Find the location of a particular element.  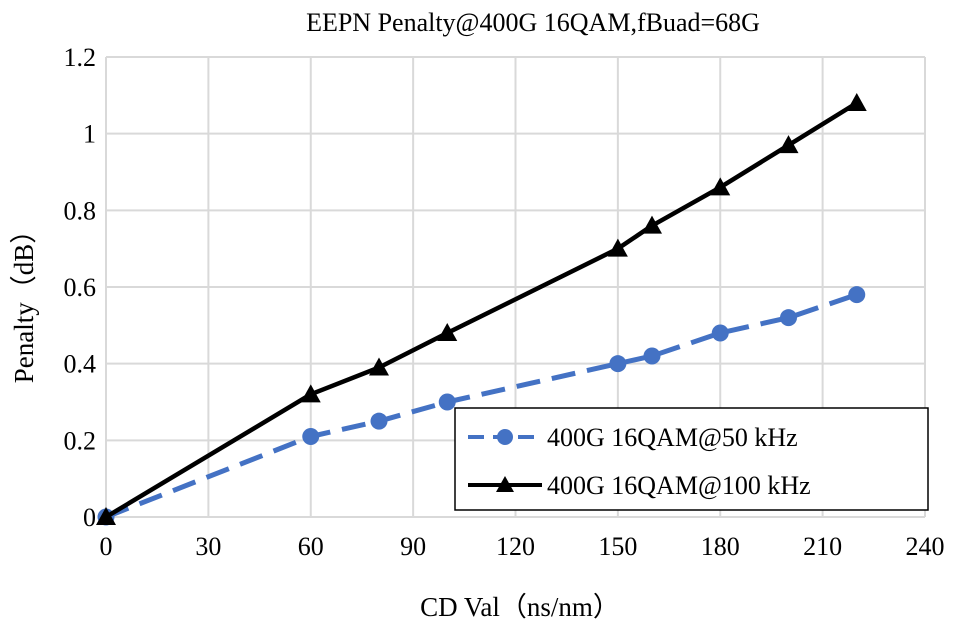

y-tick-label: 1.2 is located at coordinates (80, 57).